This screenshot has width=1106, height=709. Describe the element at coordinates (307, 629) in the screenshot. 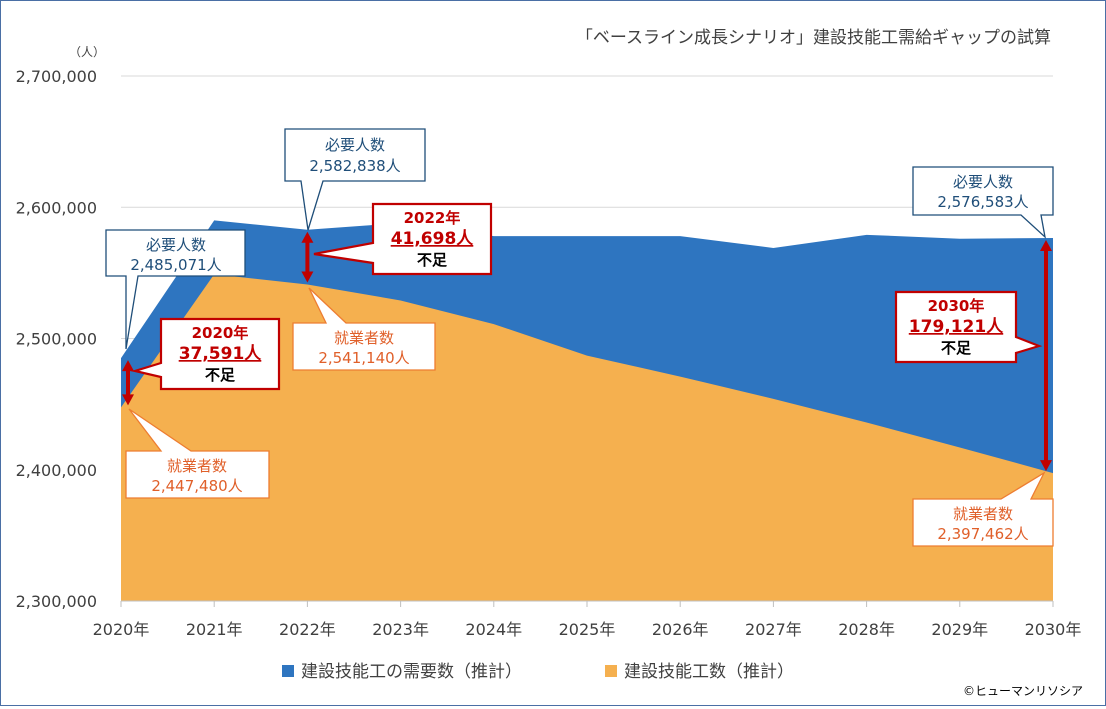

I see `x-tick-label: 2022年` at that location.